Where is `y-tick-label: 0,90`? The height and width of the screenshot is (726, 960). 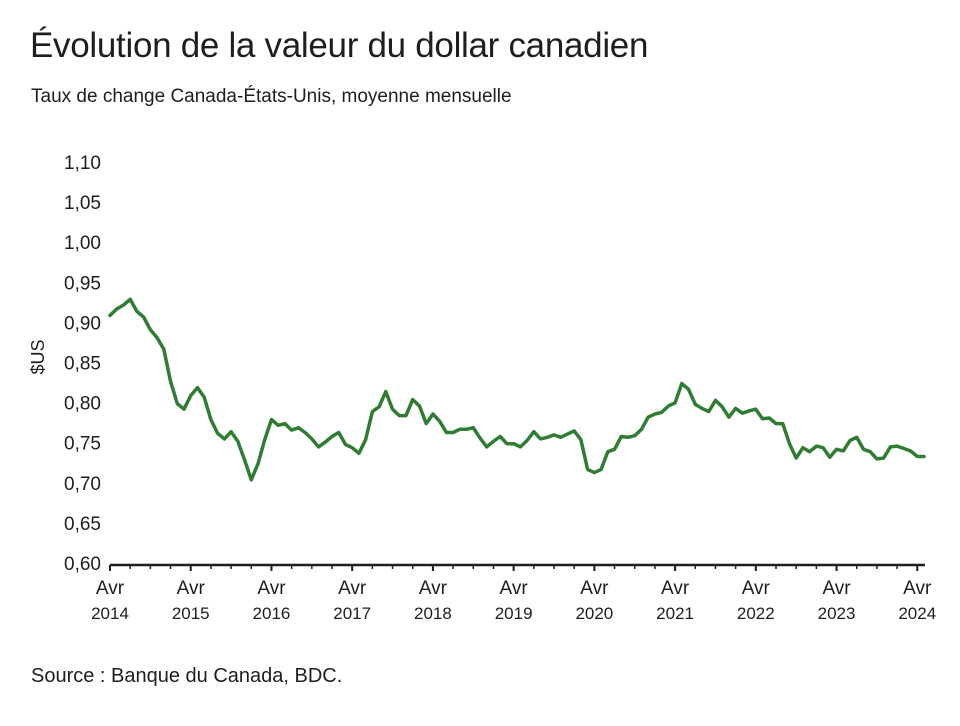 y-tick-label: 0,90 is located at coordinates (82, 323).